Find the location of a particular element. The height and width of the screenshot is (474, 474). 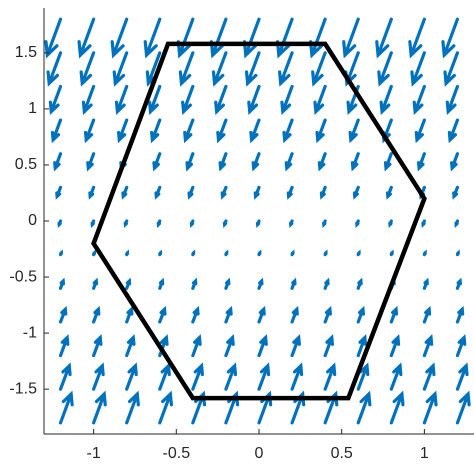

y-tick-label: -0.5 is located at coordinates (23, 276).